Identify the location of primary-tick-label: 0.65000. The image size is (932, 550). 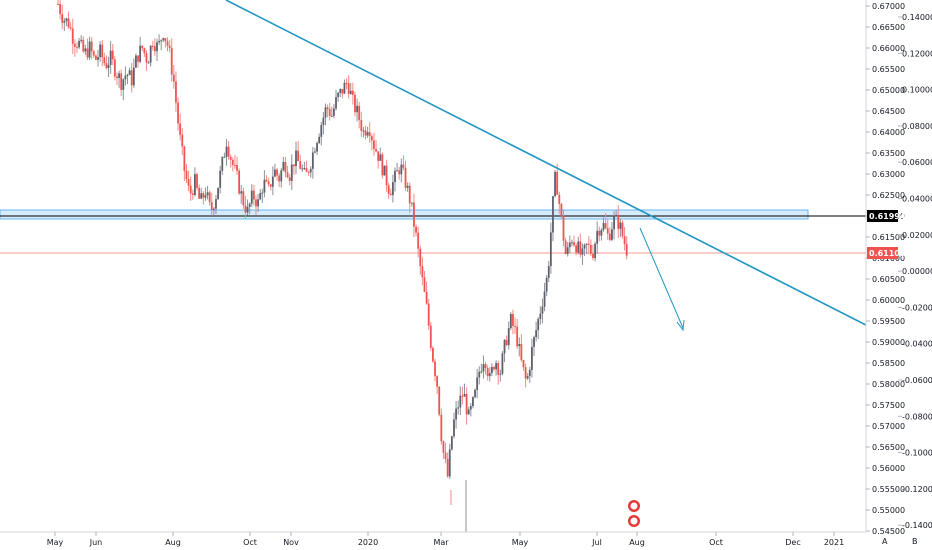
(888, 90).